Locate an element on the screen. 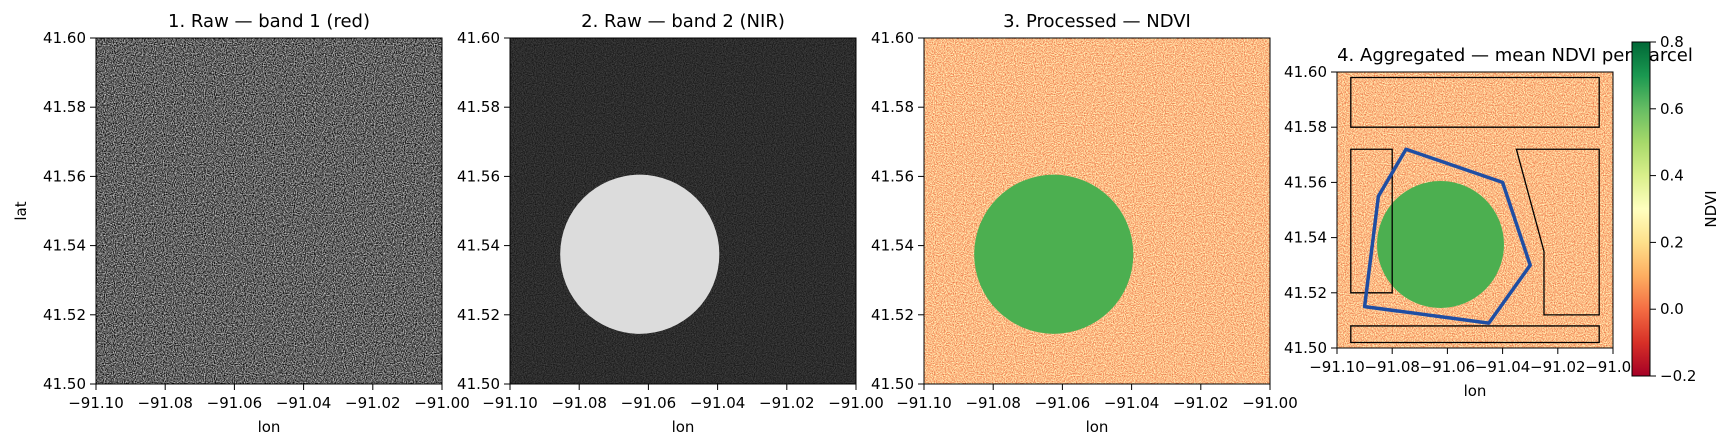 This screenshot has height=447, width=1730. colorbar: 0.8 0.6 0.4 0.2 0.0 −0.2 NDVI is located at coordinates (1675, 209).